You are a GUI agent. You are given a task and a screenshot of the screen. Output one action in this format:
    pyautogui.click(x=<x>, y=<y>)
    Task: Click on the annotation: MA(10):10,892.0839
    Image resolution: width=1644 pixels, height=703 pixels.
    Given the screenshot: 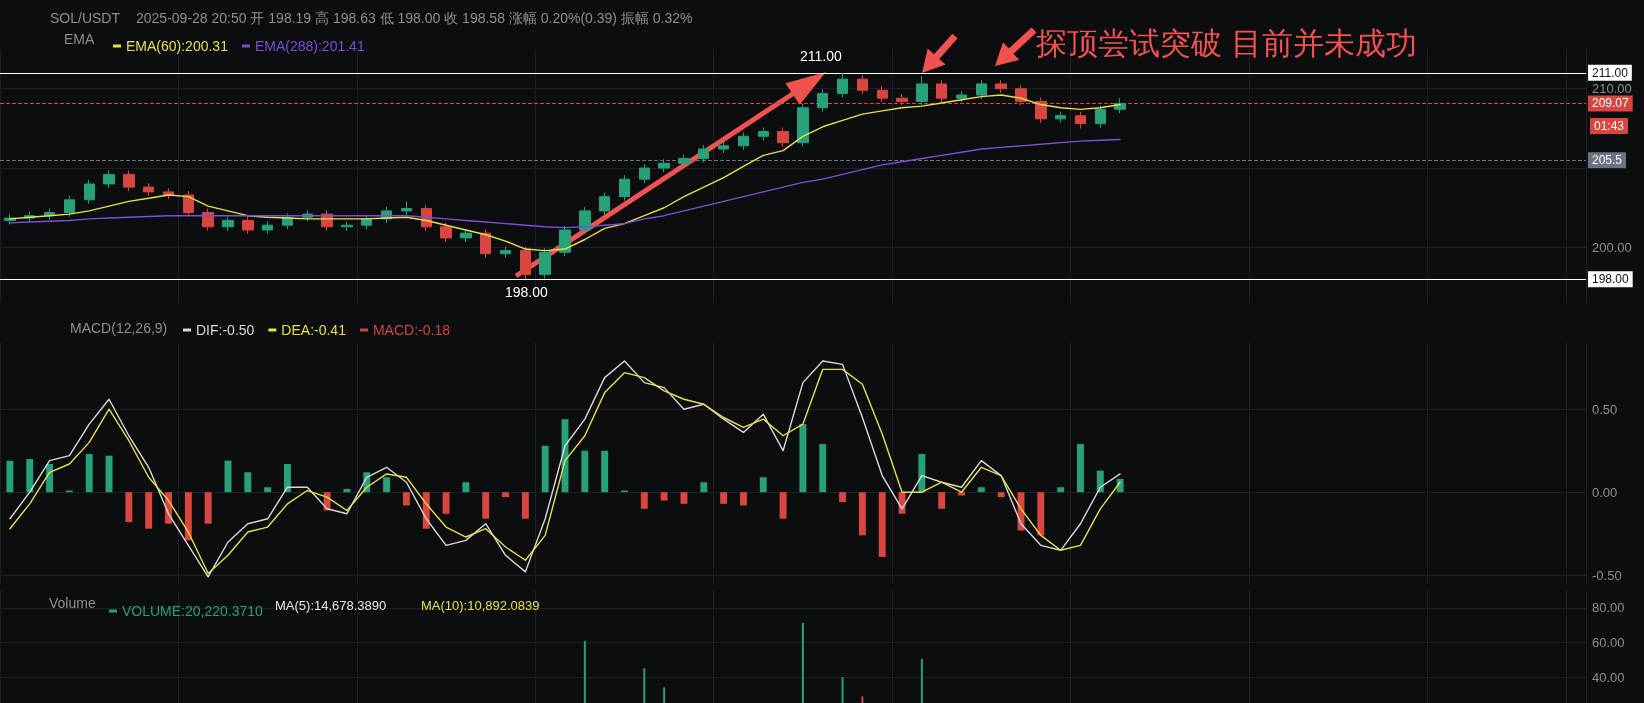 What is the action you would take?
    pyautogui.click(x=480, y=605)
    